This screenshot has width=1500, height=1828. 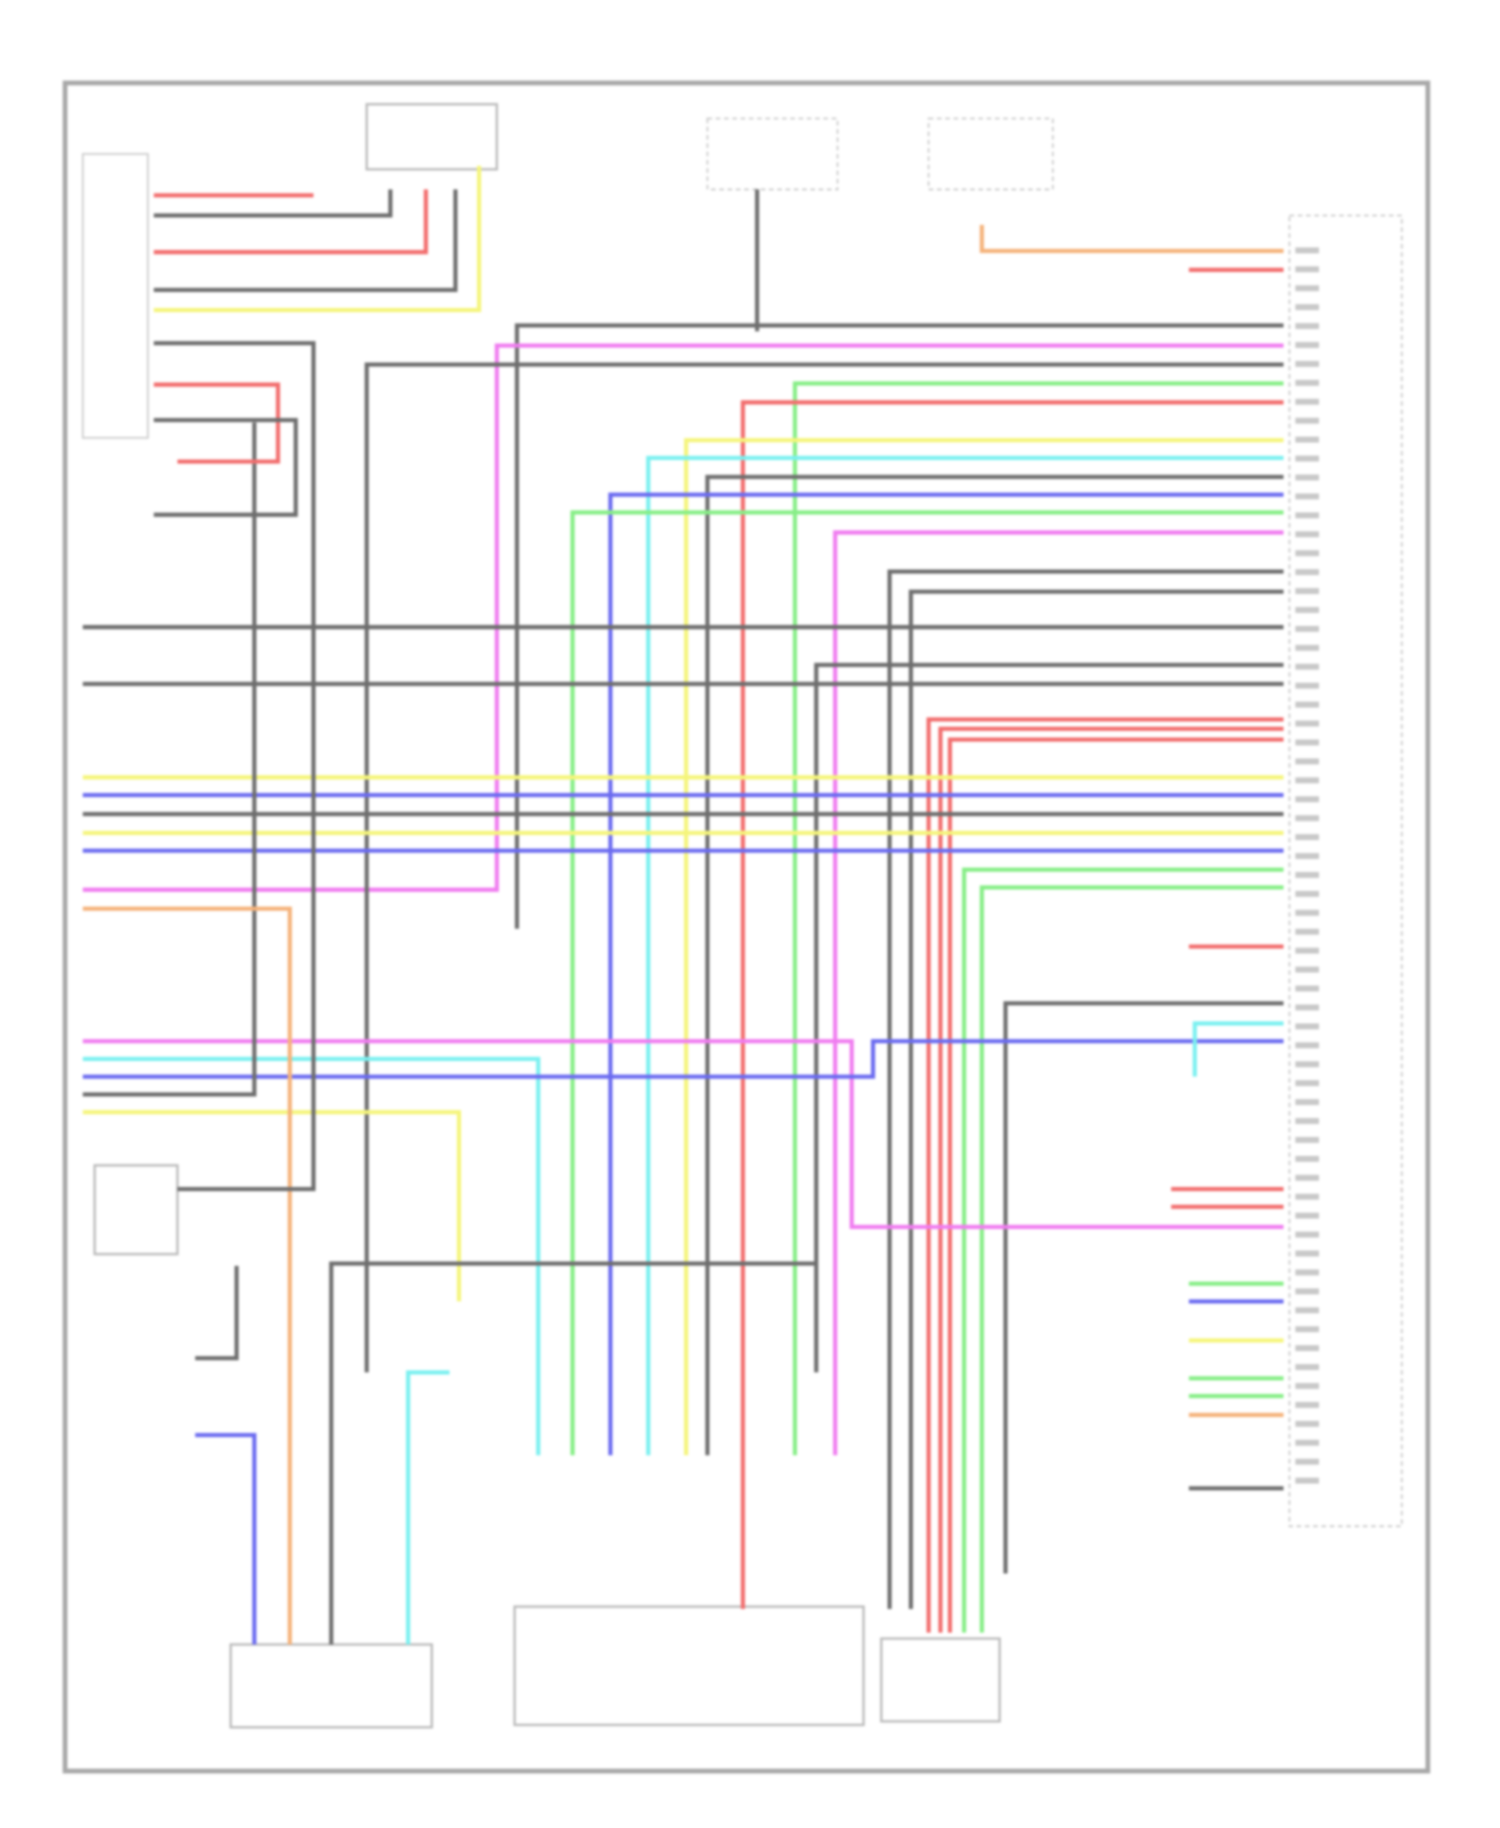 I want to click on top-sensor-box, so click(x=432, y=137).